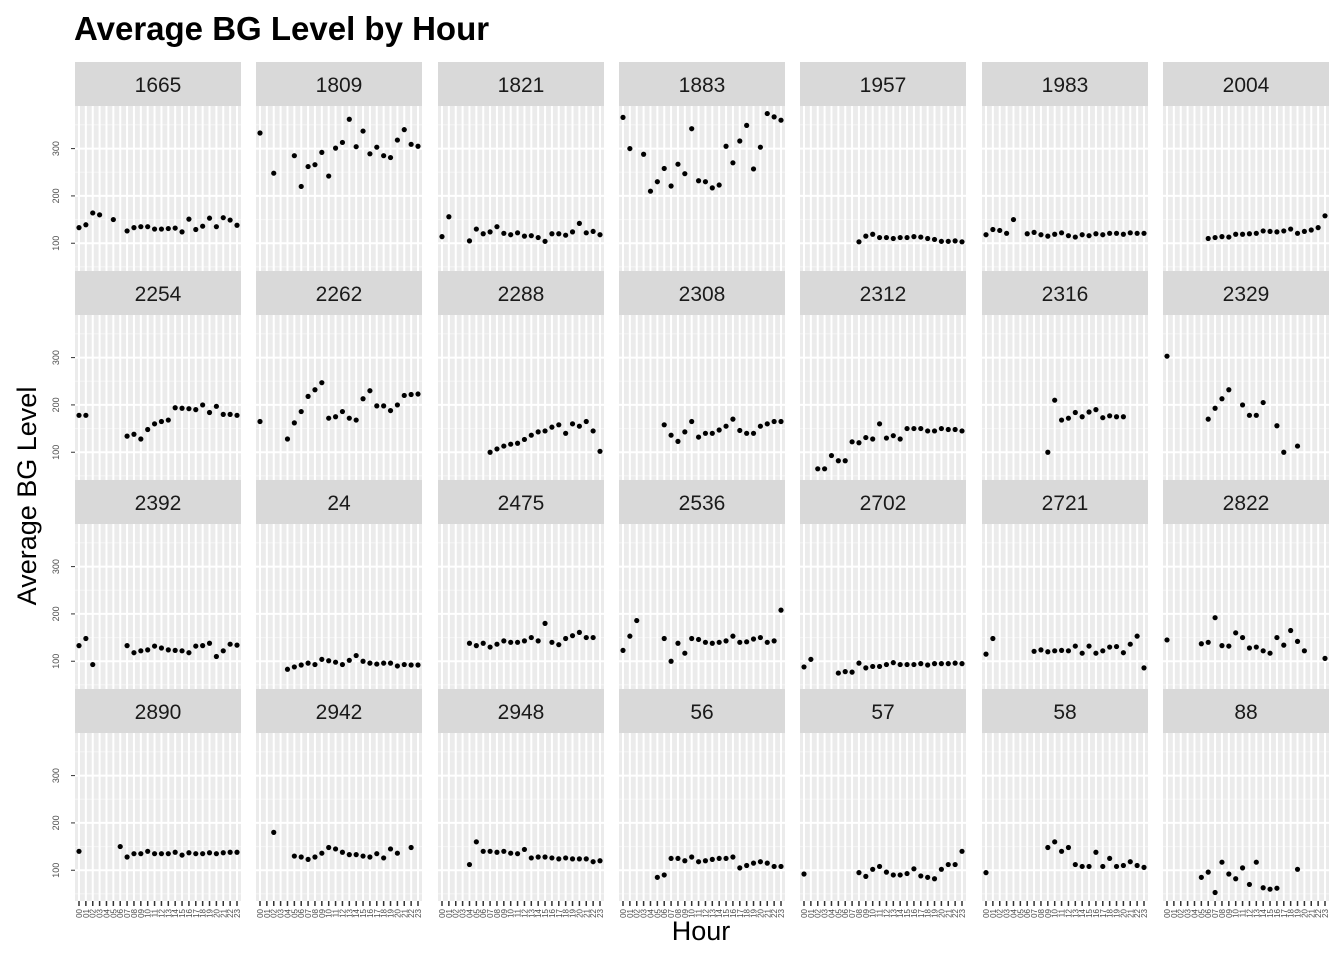  What do you see at coordinates (726, 912) in the screenshot?
I see `x-tick-label: 15` at bounding box center [726, 912].